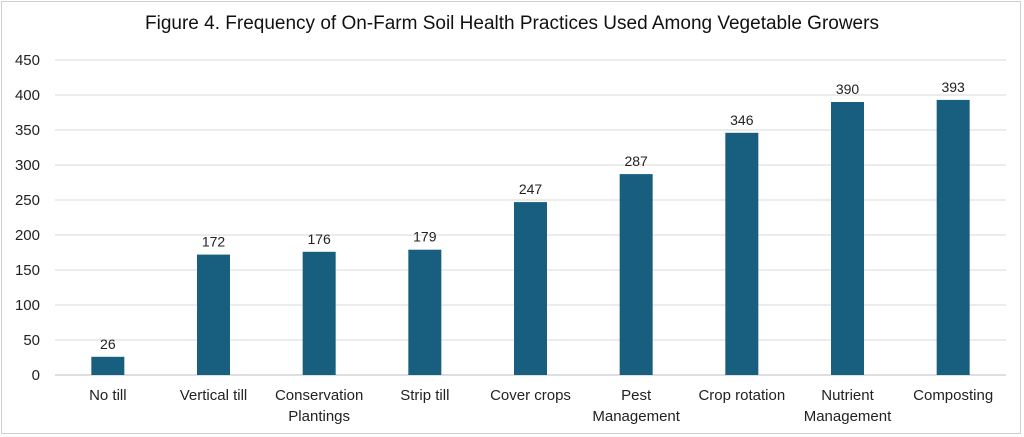 The height and width of the screenshot is (437, 1024). What do you see at coordinates (531, 189) in the screenshot?
I see `data-label: 247` at bounding box center [531, 189].